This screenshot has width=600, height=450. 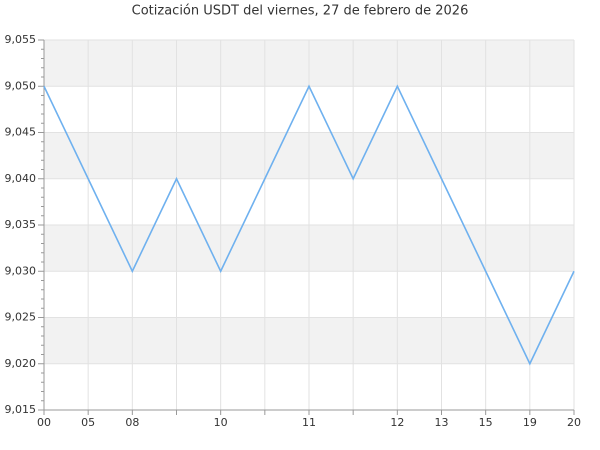 What do you see at coordinates (21, 132) in the screenshot?
I see `y-tick-label: 9,045` at bounding box center [21, 132].